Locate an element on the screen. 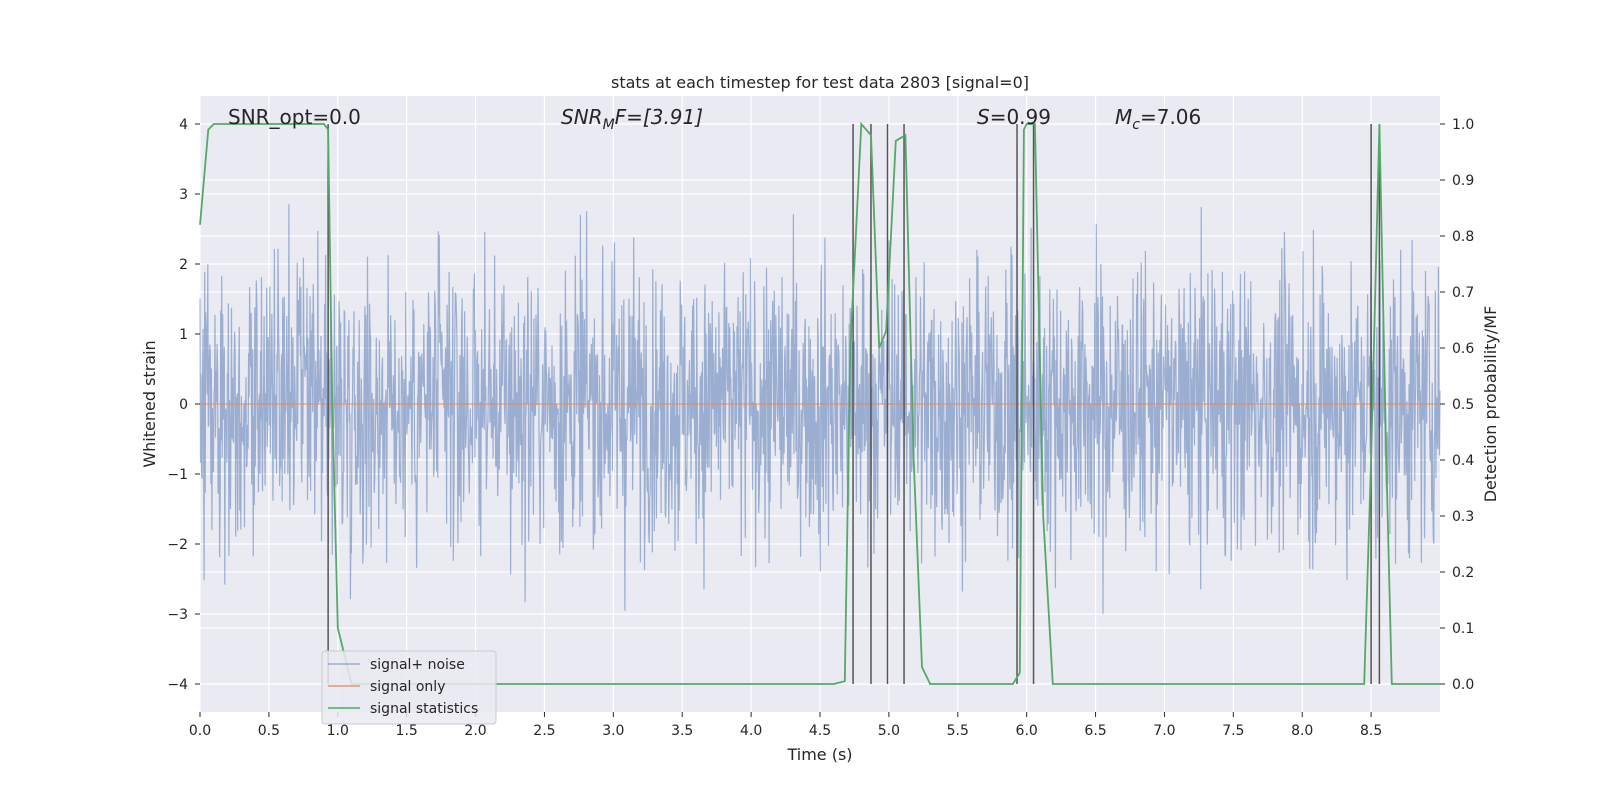 This screenshot has height=805, width=1600. legend-box is located at coordinates (409, 687).